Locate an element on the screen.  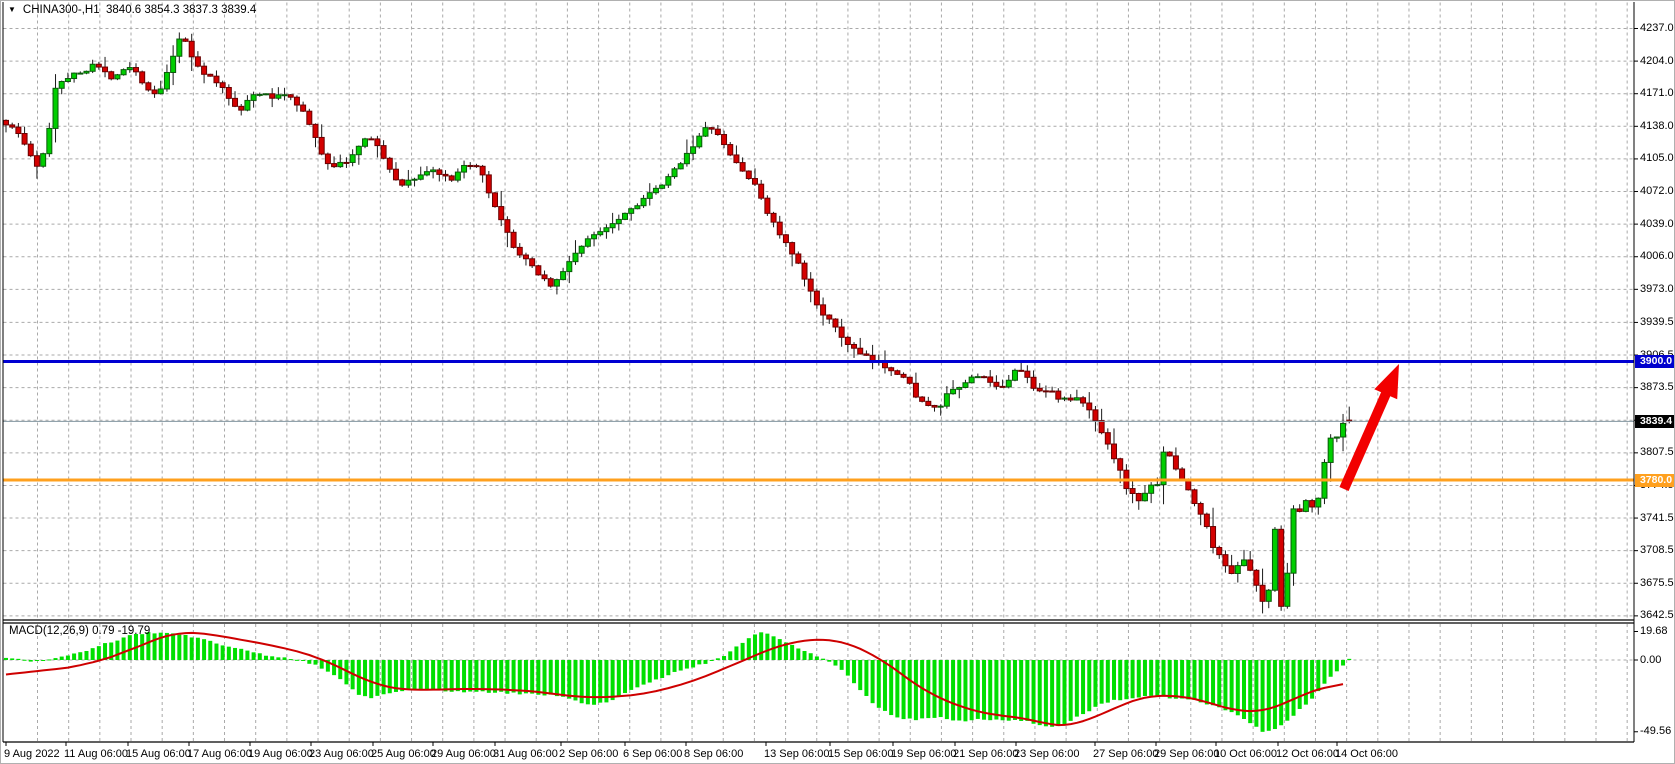
time-tick-label: 9 Aug 2022 is located at coordinates (32, 754).